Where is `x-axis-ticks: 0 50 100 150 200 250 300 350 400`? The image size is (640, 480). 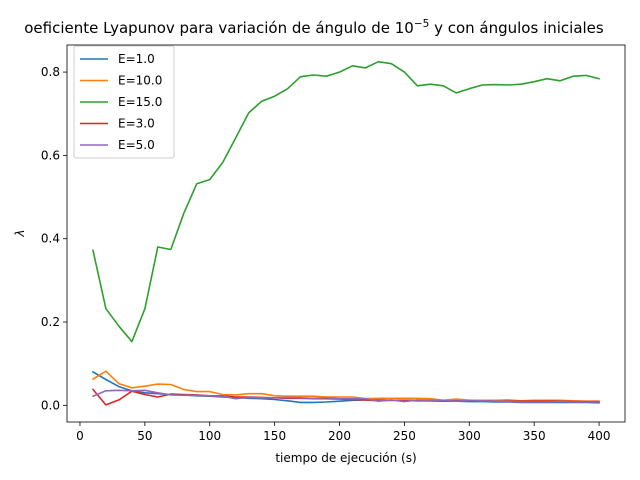
x-axis-ticks: 0 50 100 150 200 250 300 350 400 is located at coordinates (343, 432).